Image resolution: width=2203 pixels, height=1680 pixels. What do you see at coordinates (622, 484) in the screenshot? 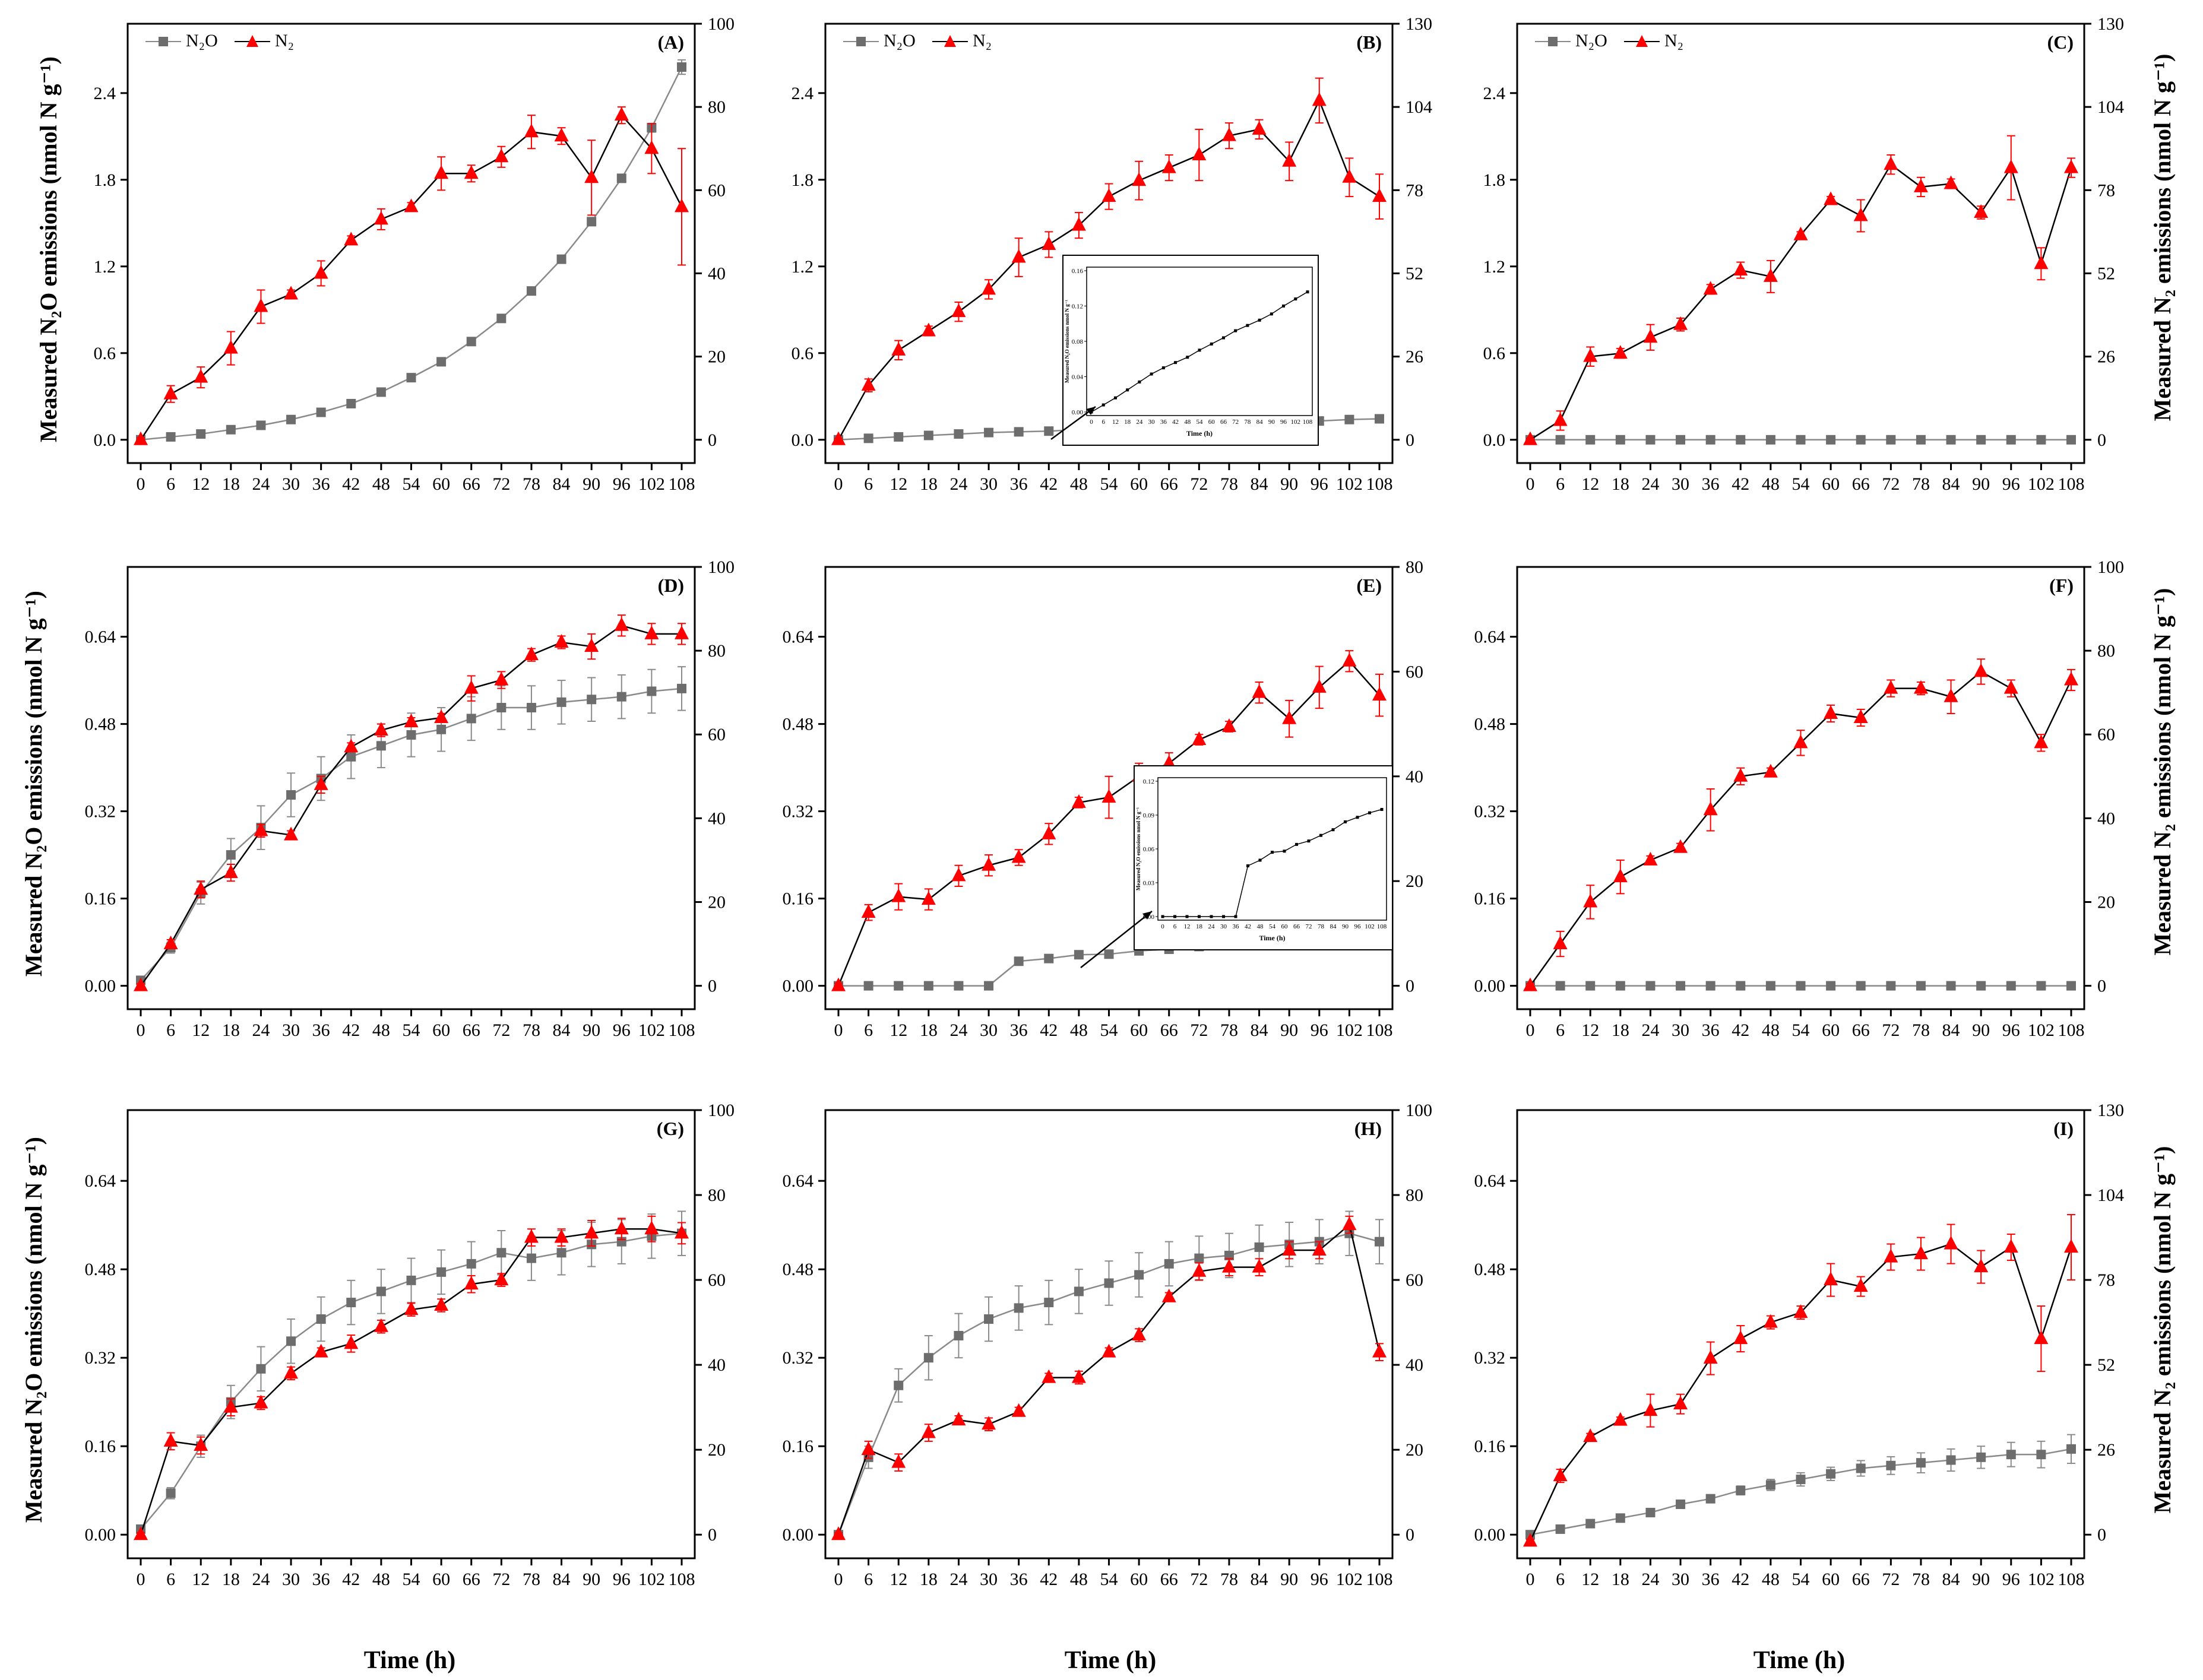
I see `x-tick-label: 96` at bounding box center [622, 484].